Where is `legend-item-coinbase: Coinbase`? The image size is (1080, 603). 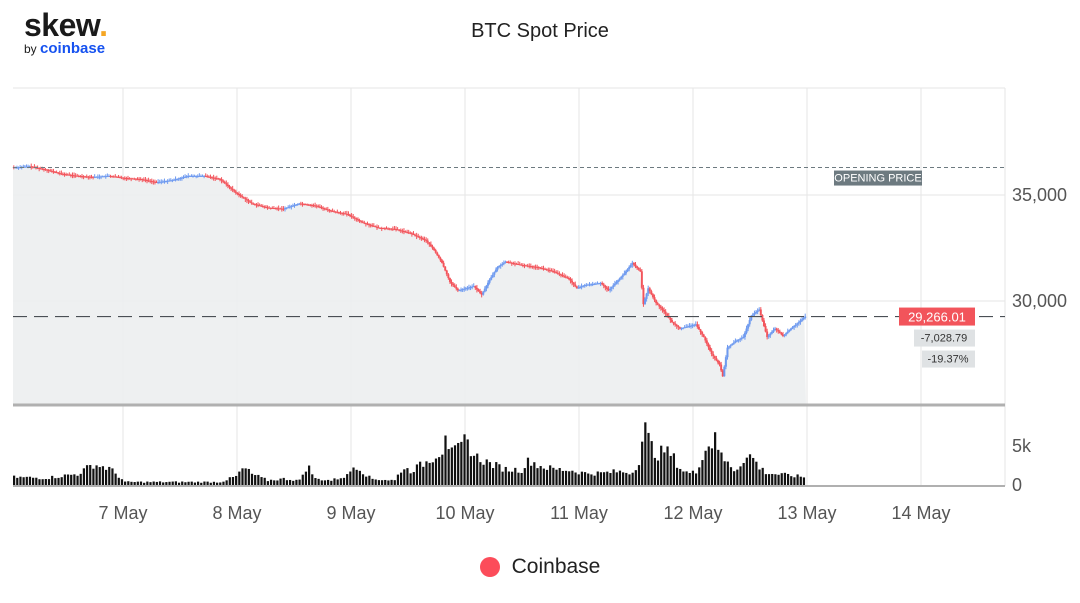 legend-item-coinbase: Coinbase is located at coordinates (539, 567).